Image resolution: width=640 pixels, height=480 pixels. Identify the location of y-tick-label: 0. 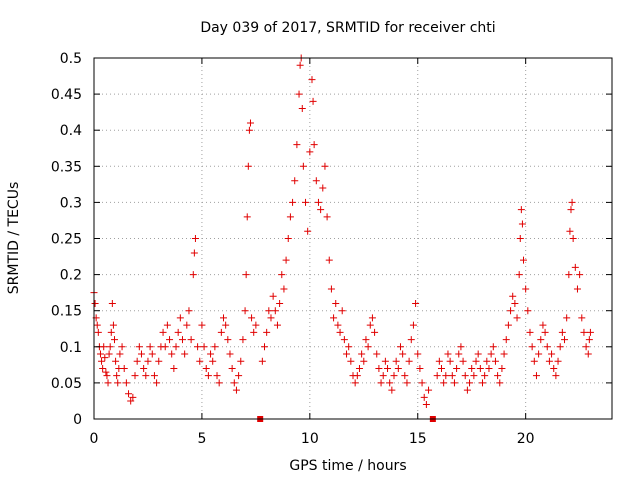
(77, 420).